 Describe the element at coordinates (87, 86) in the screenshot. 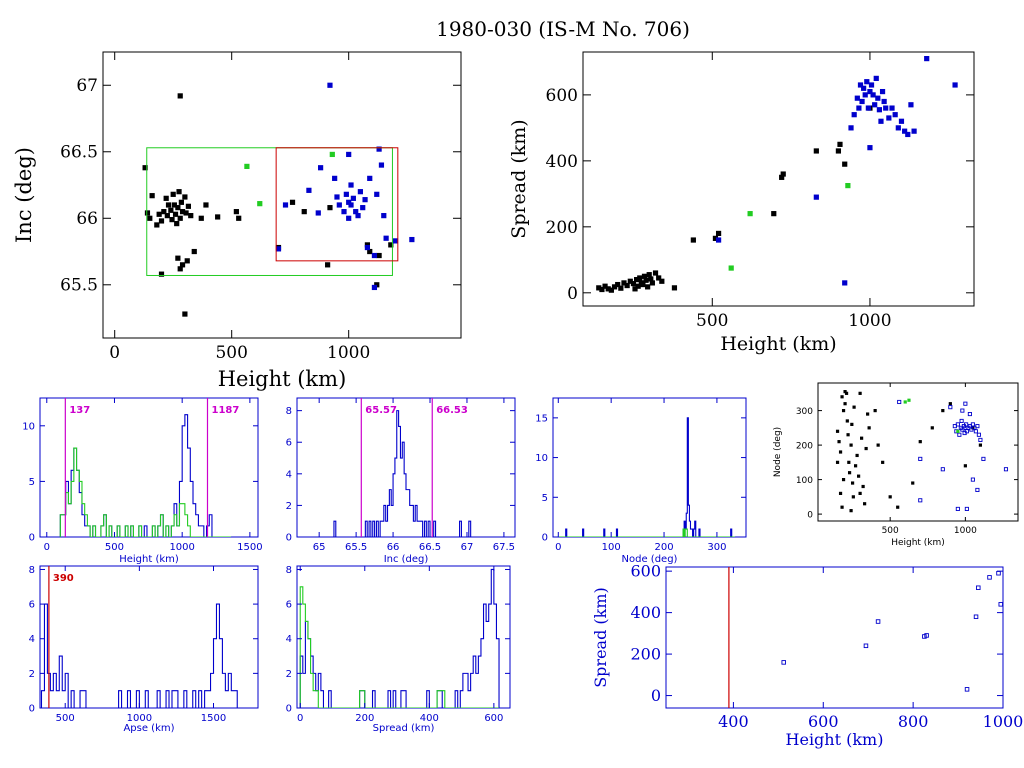

I see `inc_vs_height-ytick-label: 67` at that location.